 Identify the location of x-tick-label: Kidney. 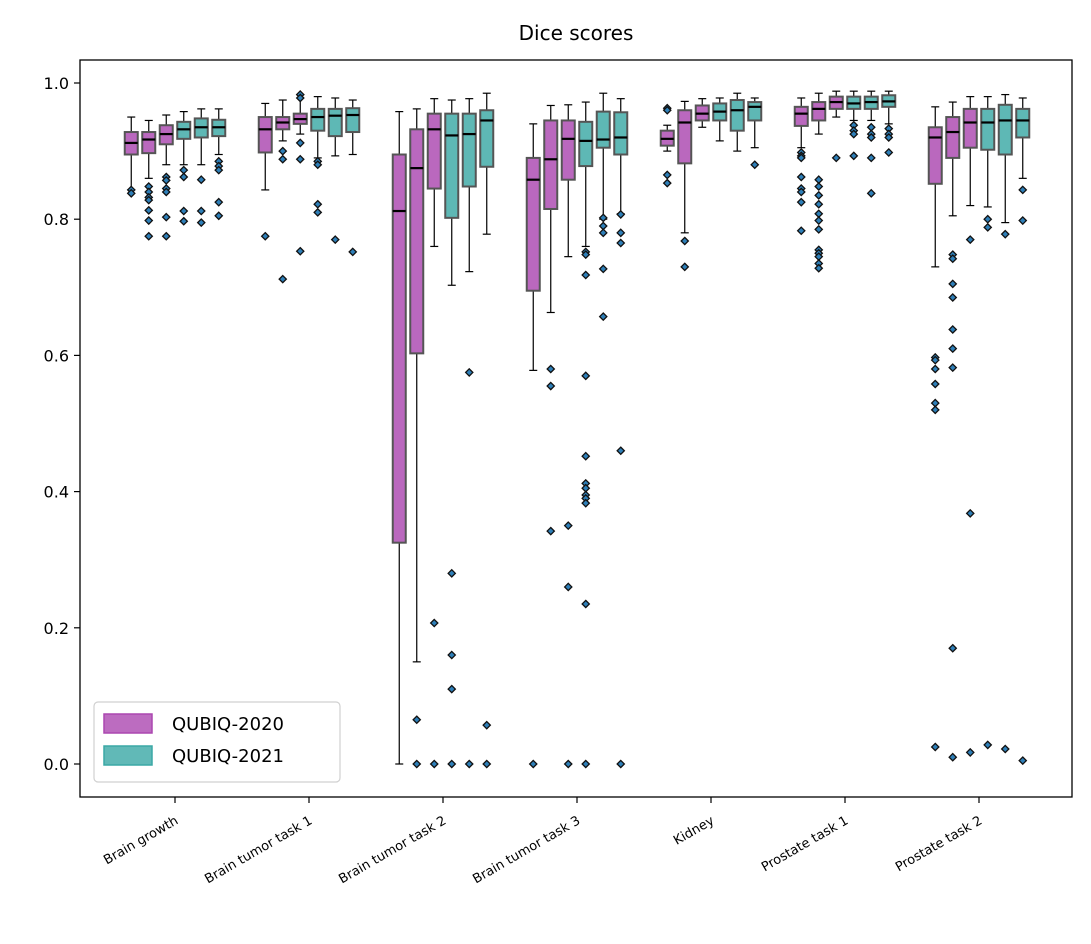
(694, 830).